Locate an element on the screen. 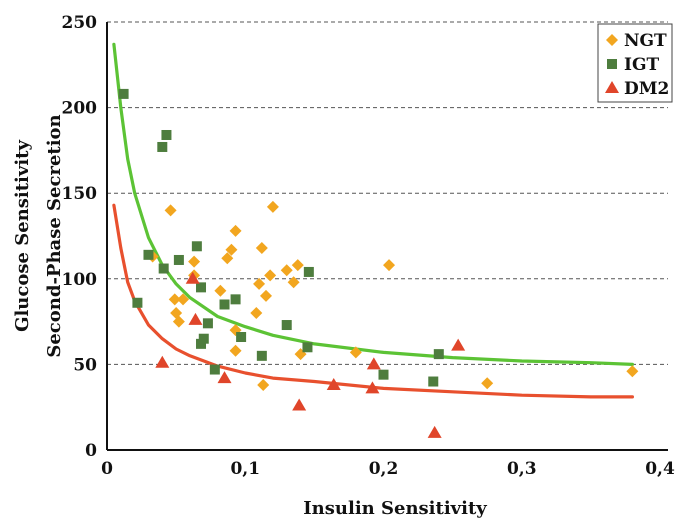  y-tick-label: 250 is located at coordinates (80, 23).